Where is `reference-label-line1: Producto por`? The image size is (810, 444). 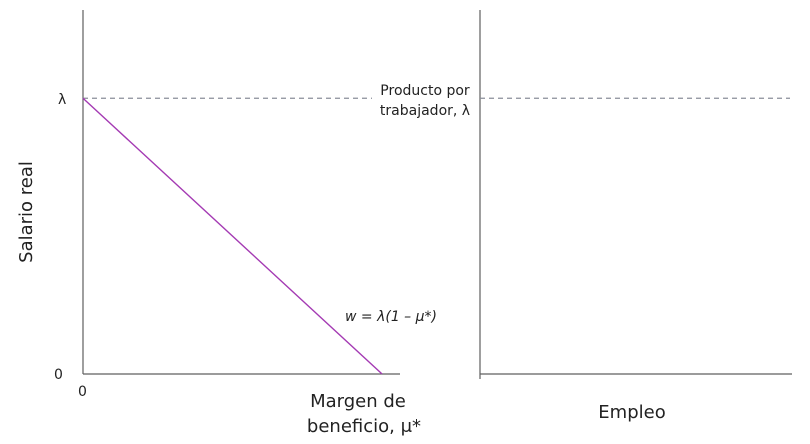 reference-label-line1: Producto por is located at coordinates (425, 91).